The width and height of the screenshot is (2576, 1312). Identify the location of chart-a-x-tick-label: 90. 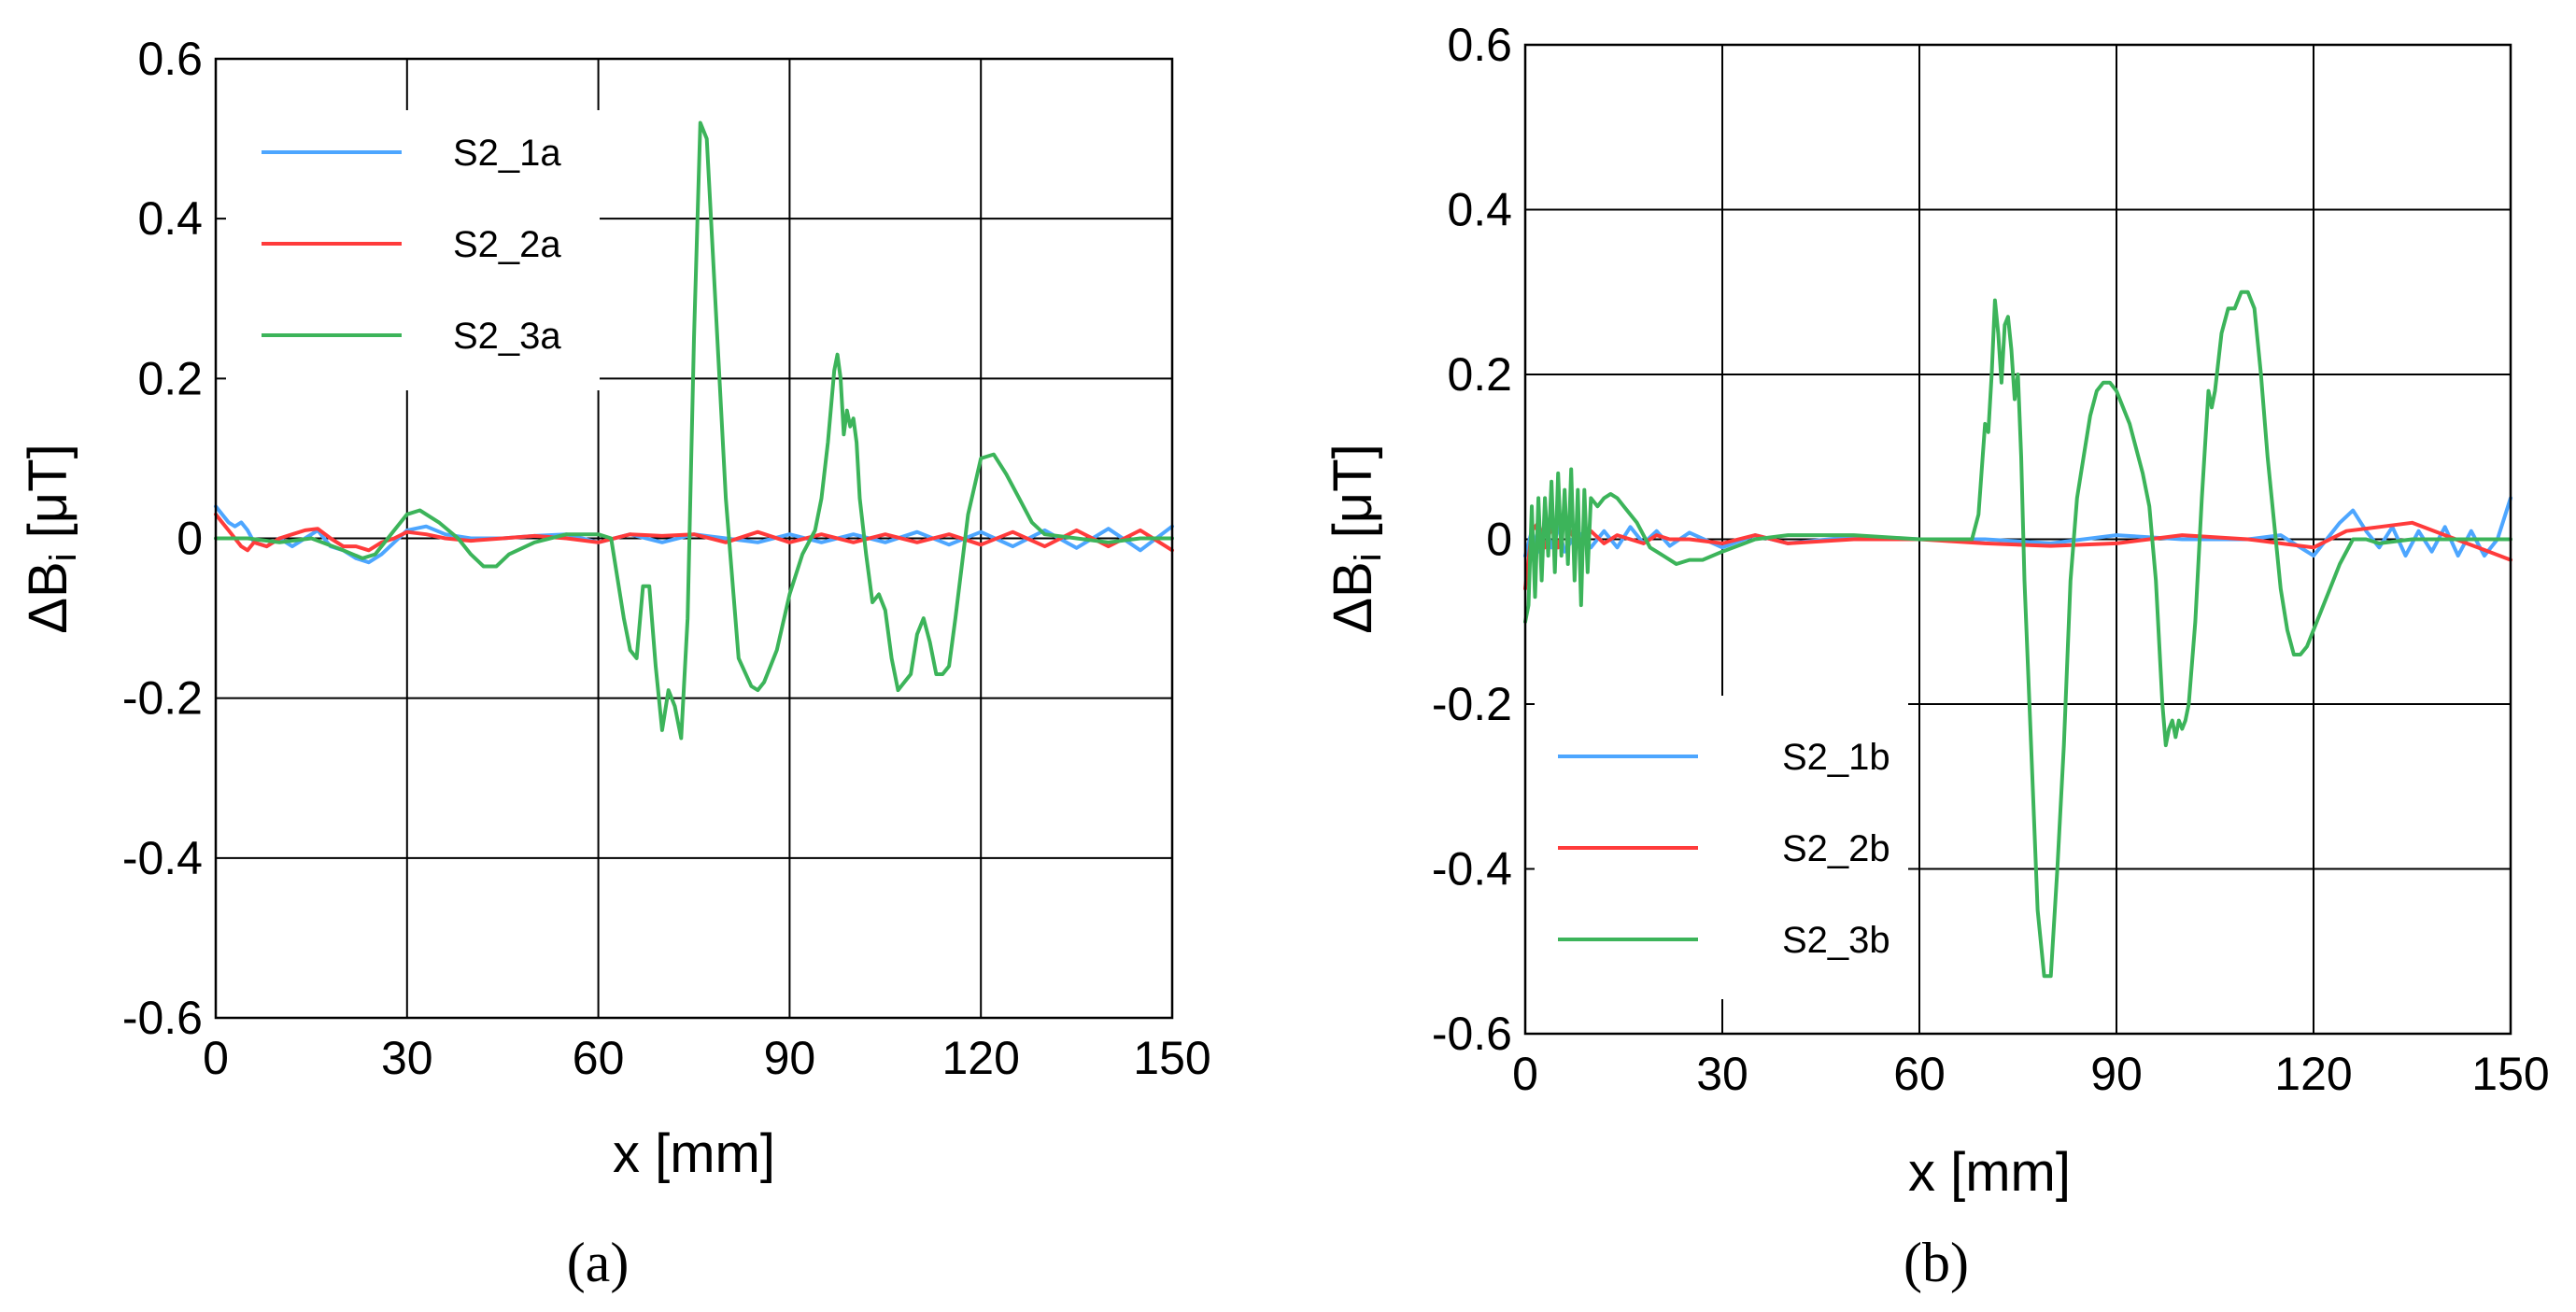
(790, 1058).